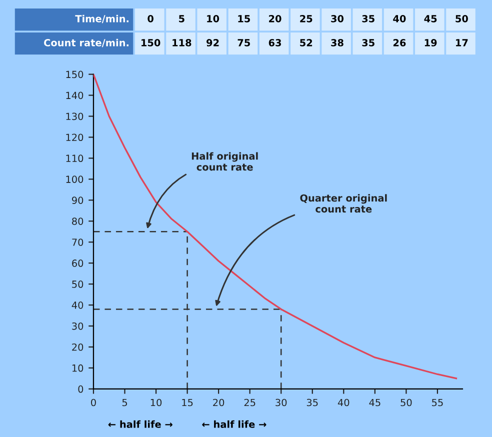 This screenshot has width=492, height=437. I want to click on category-label: 50, so click(462, 18).